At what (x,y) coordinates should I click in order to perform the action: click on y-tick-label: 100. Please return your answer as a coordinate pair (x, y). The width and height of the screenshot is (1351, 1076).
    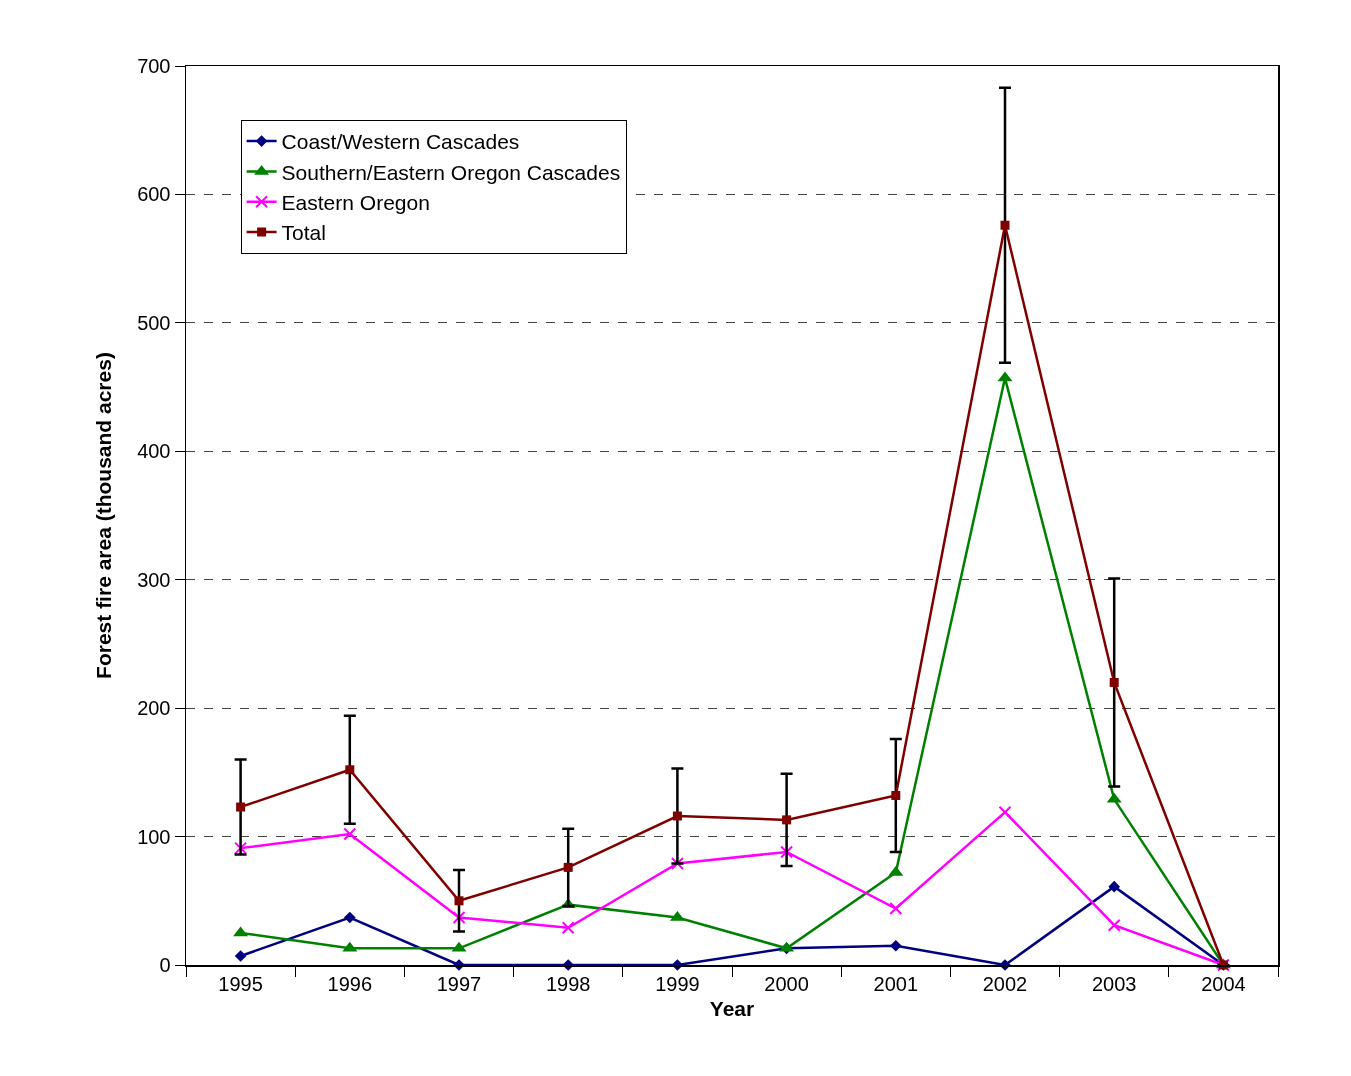
    Looking at the image, I should click on (154, 836).